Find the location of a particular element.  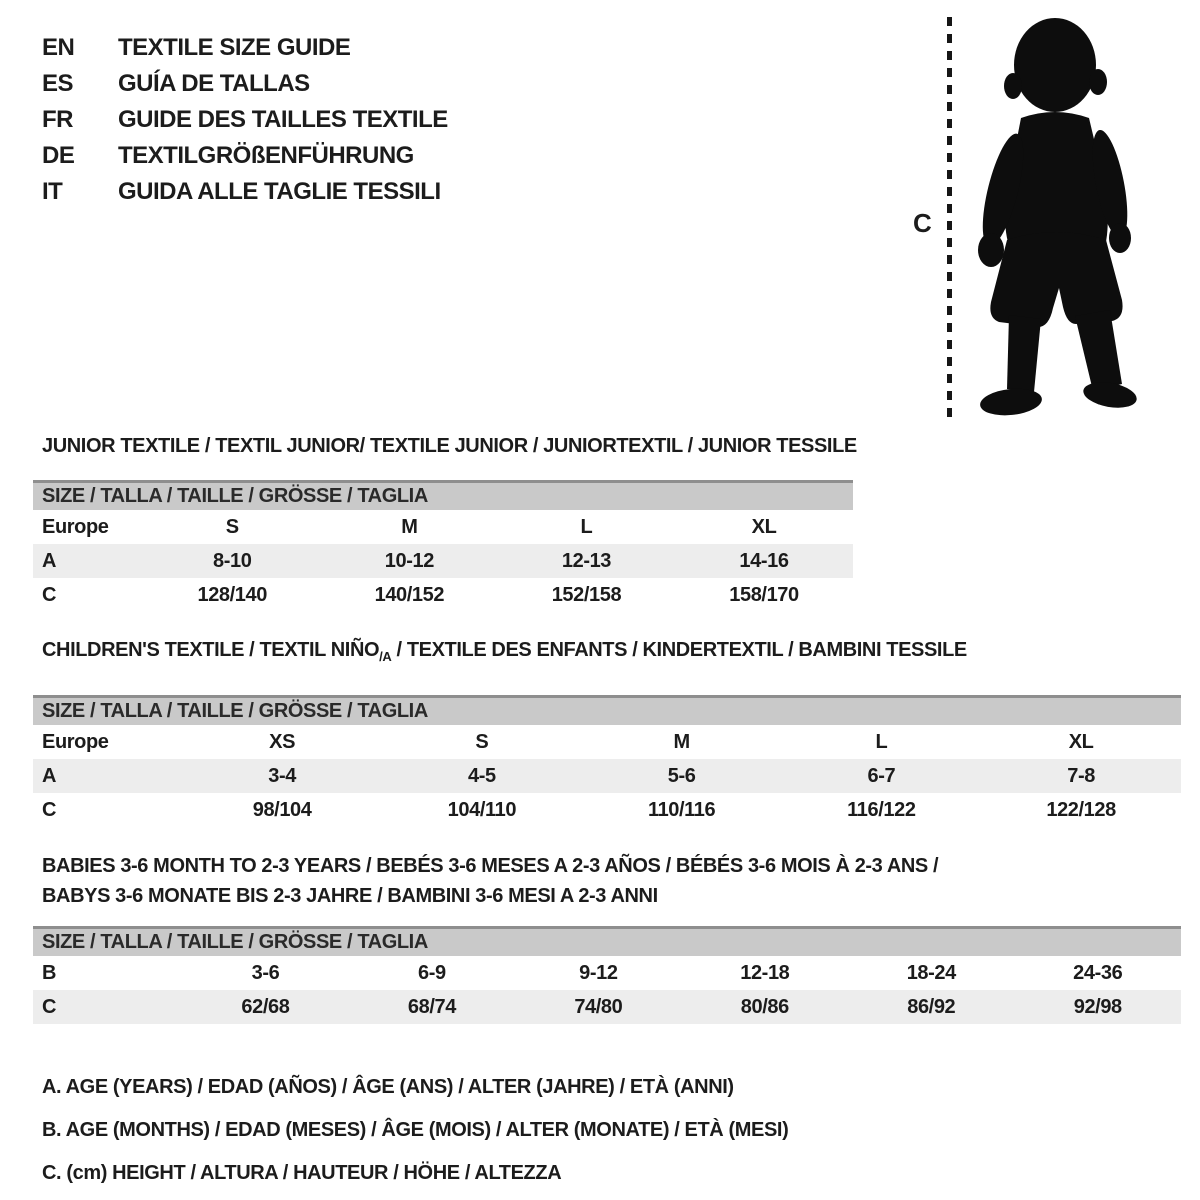

height-cell: 158/170 is located at coordinates (764, 594).